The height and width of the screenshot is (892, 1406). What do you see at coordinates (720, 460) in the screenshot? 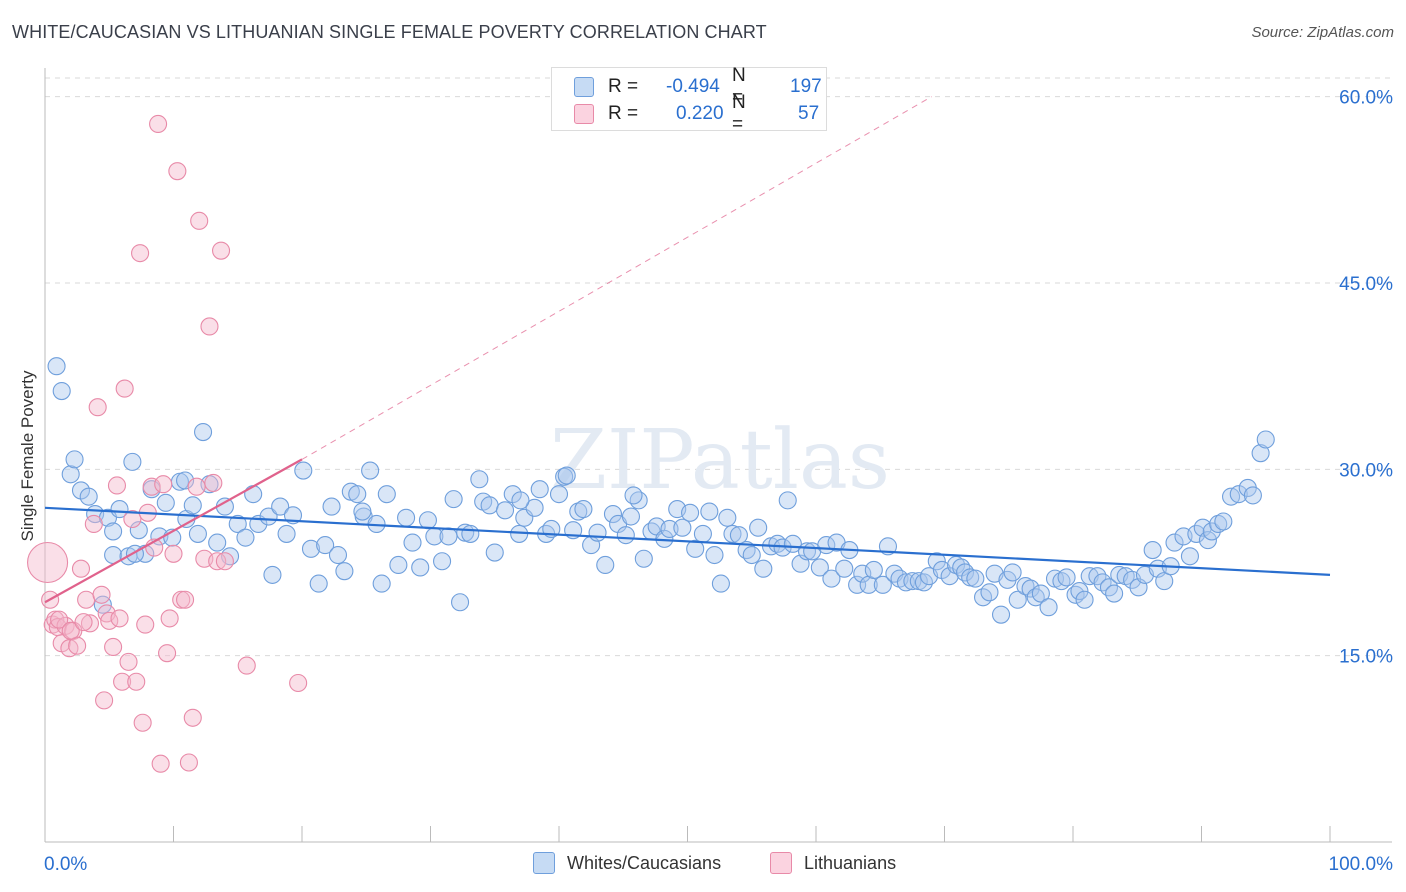
I see `watermark: ZIPatlas` at bounding box center [720, 460].